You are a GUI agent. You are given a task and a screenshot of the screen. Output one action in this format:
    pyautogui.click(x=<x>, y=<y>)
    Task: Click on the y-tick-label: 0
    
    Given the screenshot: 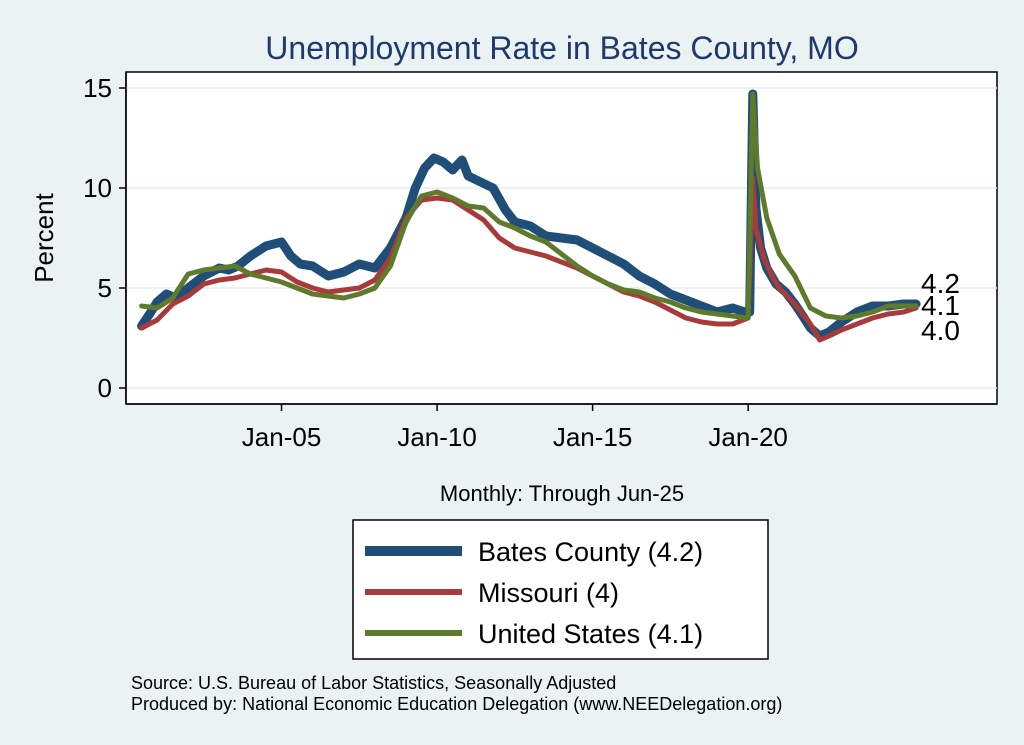 What is the action you would take?
    pyautogui.click(x=105, y=388)
    